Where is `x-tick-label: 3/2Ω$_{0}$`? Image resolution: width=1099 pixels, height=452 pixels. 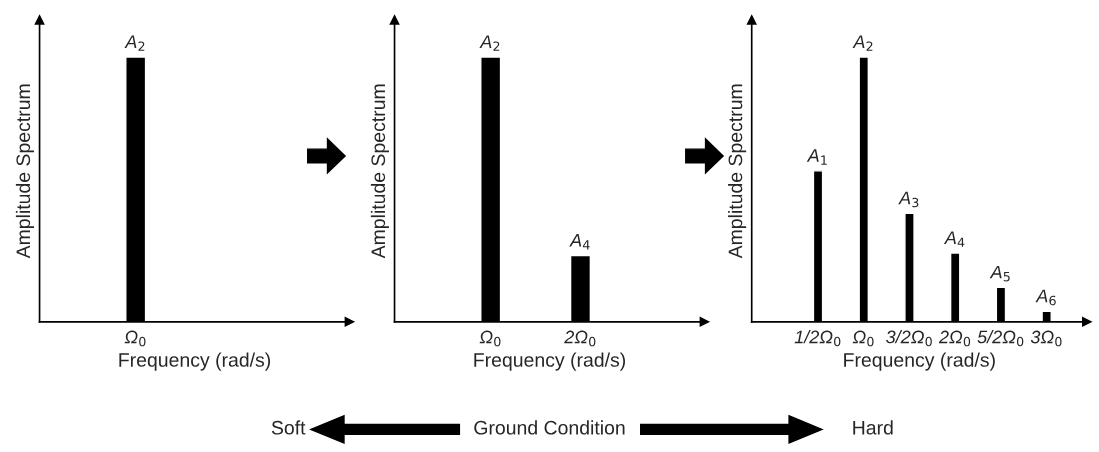
x-tick-label: 3/2Ω$_{0}$ is located at coordinates (909, 338).